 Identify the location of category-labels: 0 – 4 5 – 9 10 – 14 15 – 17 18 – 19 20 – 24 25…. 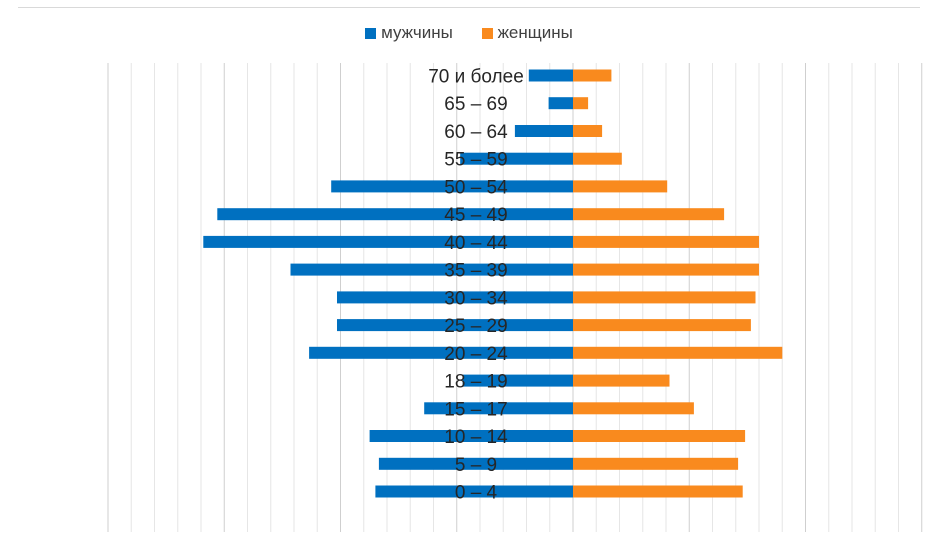
(476, 285).